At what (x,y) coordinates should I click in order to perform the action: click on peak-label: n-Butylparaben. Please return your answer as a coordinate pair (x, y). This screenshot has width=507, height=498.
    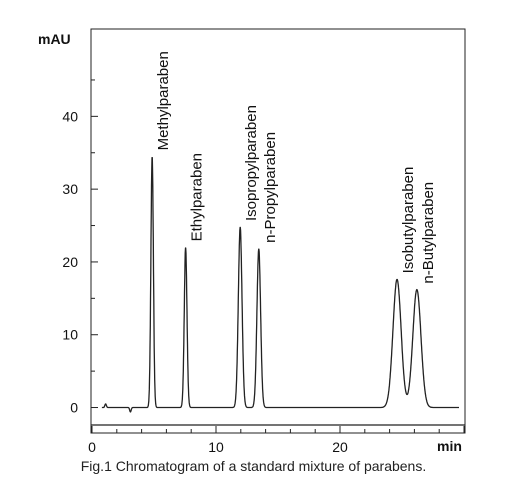
    Looking at the image, I should click on (428, 233).